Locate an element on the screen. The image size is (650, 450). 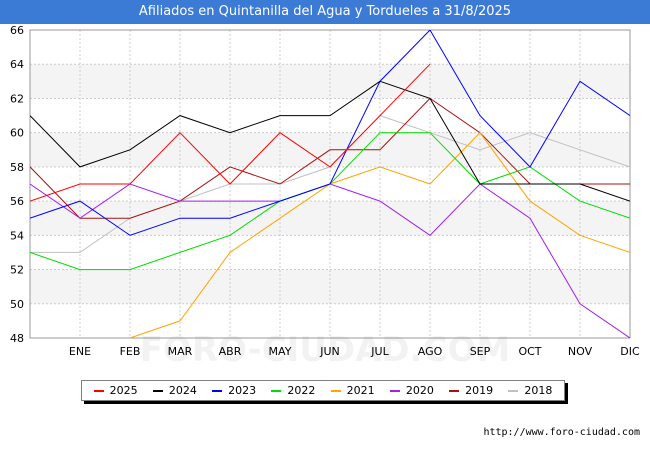
title-bar is located at coordinates (325, 12).